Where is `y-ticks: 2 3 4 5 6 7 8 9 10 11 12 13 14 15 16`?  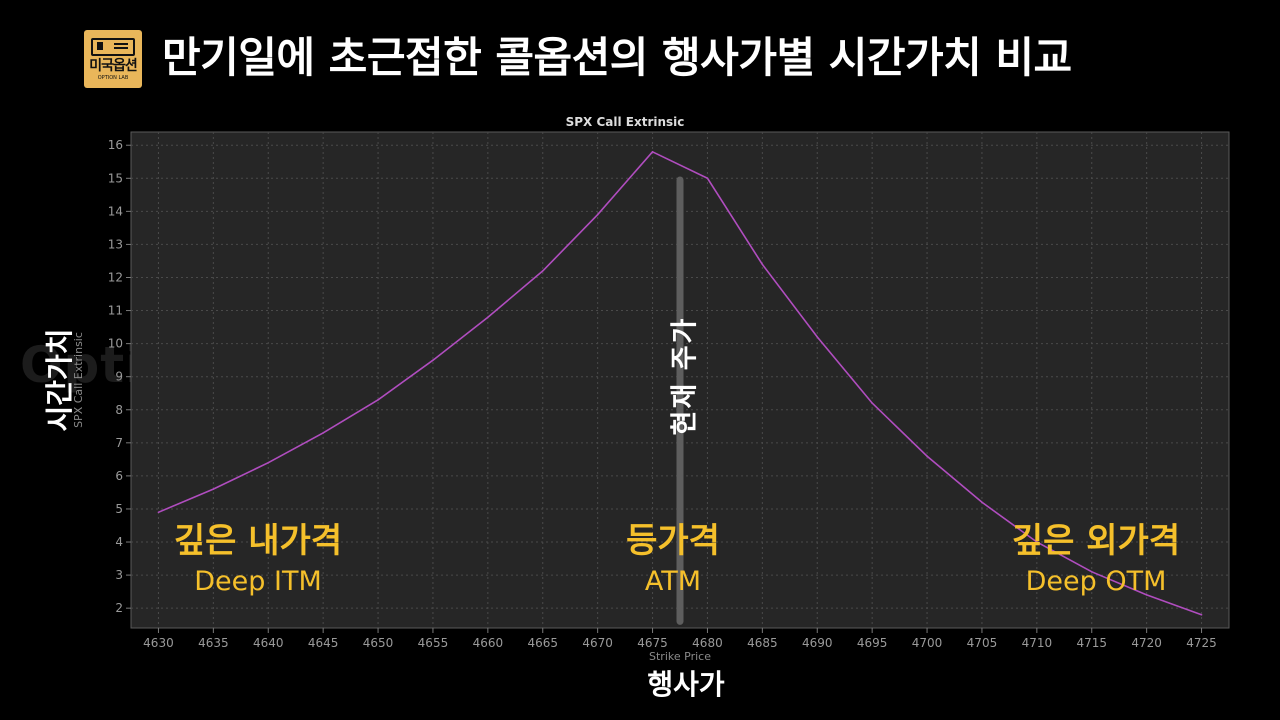 y-ticks: 2 3 4 5 6 7 8 9 10 11 12 13 14 15 16 is located at coordinates (119, 376).